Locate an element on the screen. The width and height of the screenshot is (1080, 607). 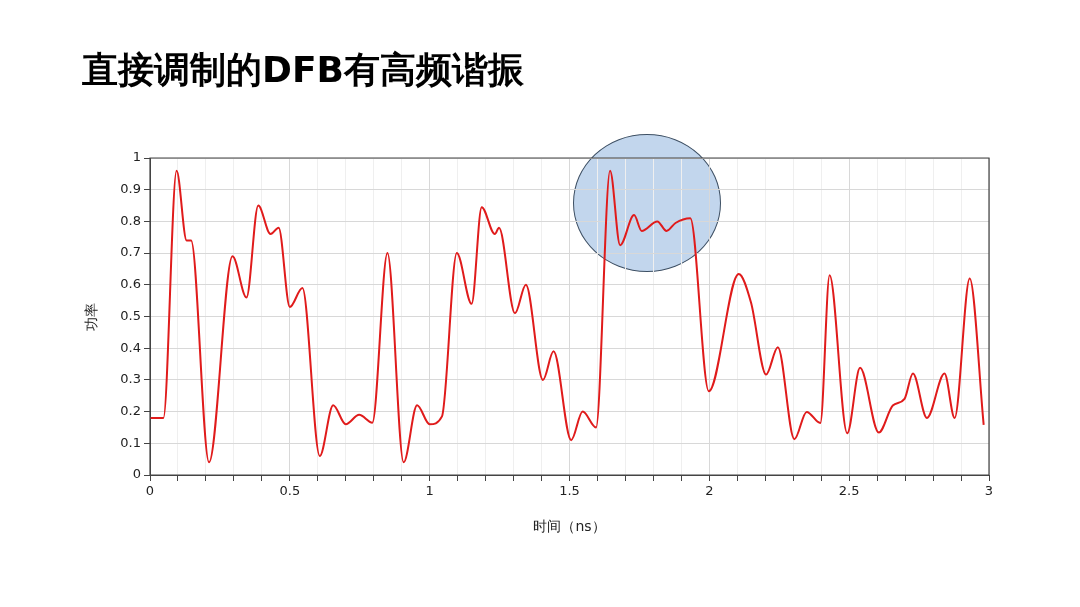
y-tick-label: 0.2 is located at coordinates (130, 410).